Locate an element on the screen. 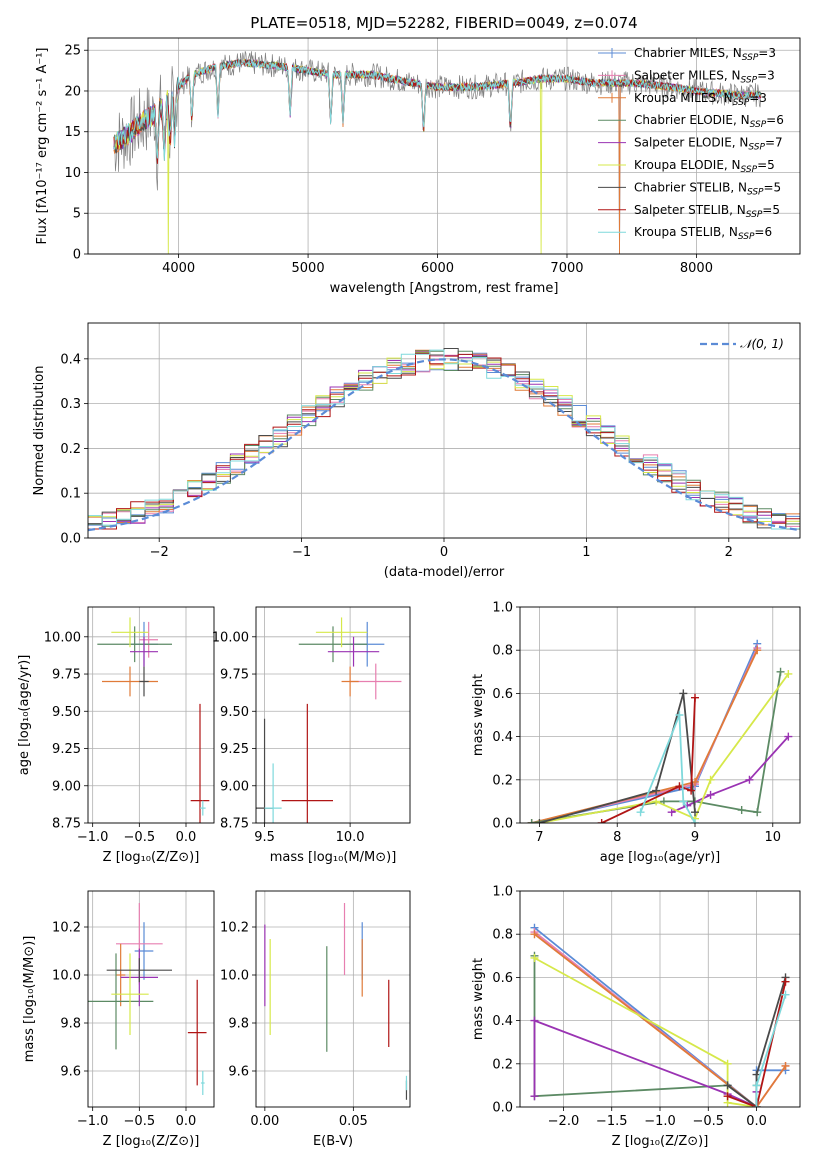 The width and height of the screenshot is (819, 1170). x-tick-label: 7000 is located at coordinates (566, 268).